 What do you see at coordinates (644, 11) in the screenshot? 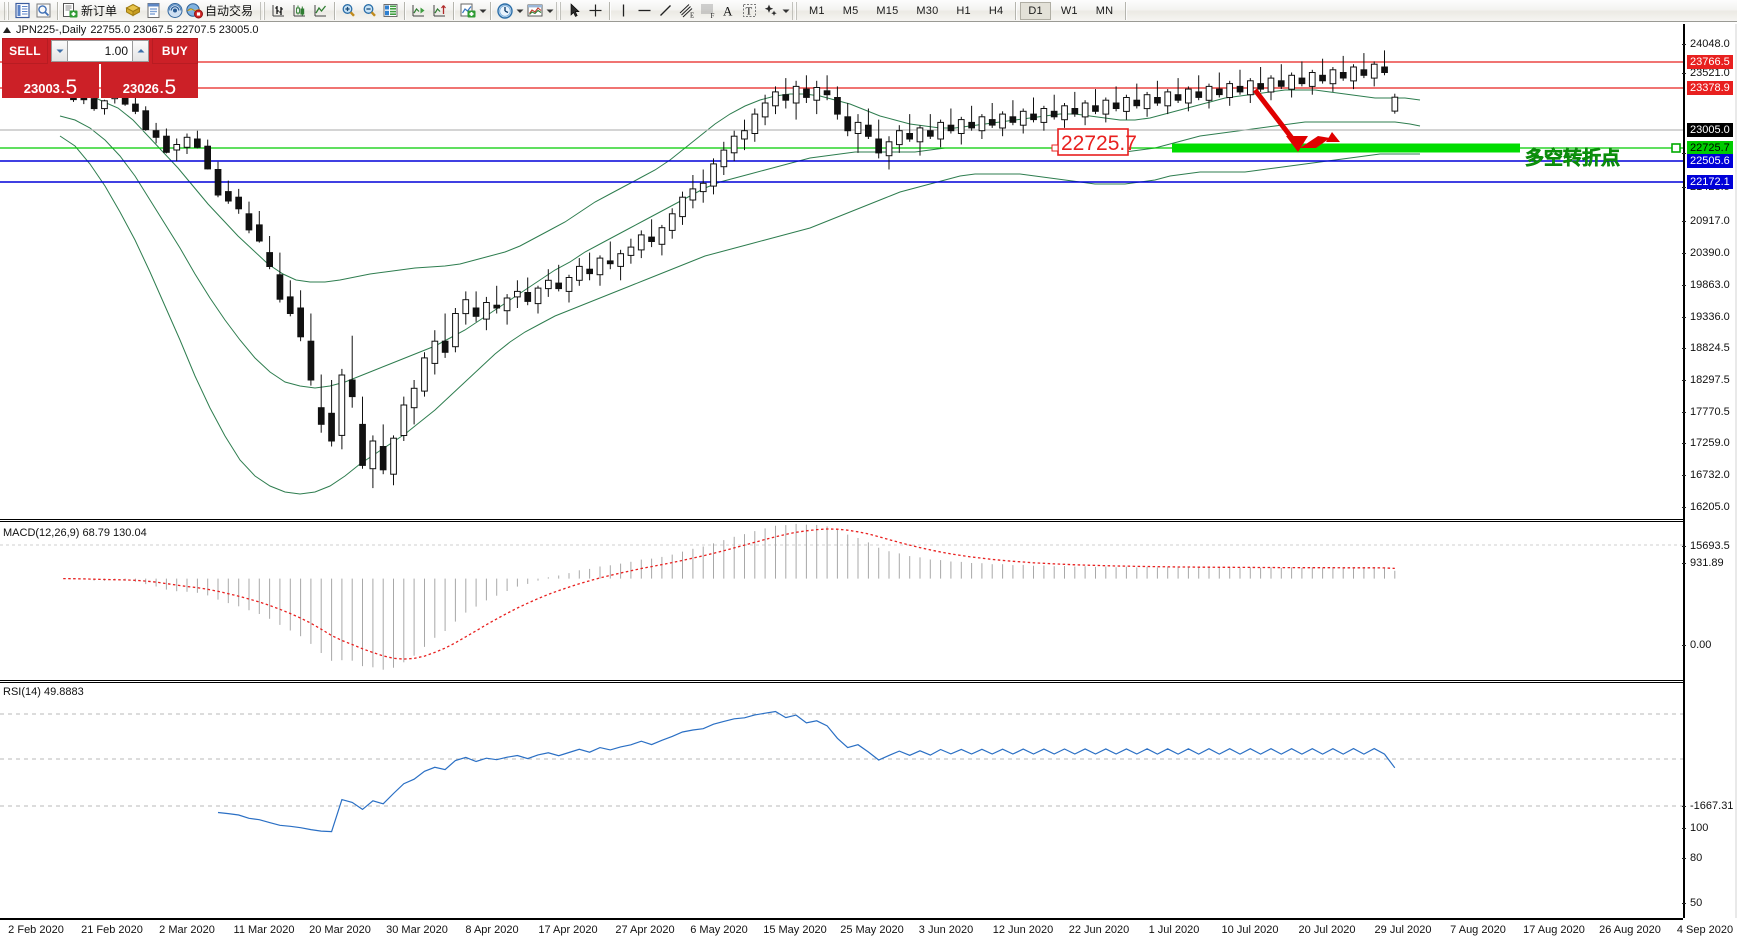
I see `horizontal-line-icon` at bounding box center [644, 11].